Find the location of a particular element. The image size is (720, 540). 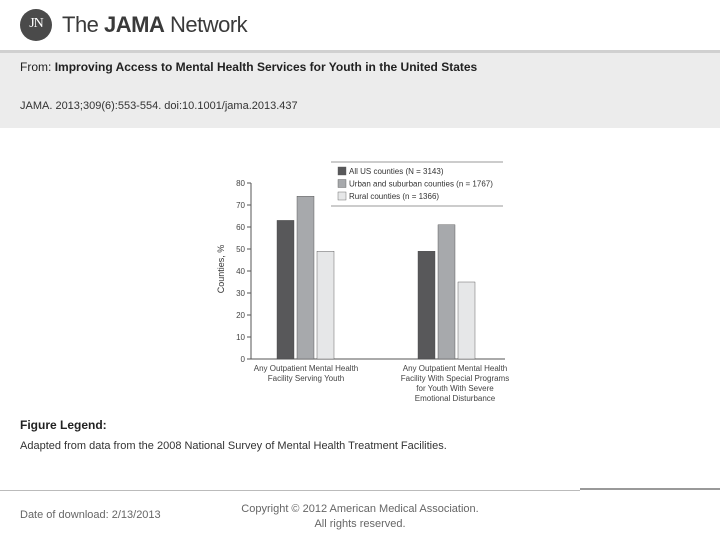

site-header: JN The JAMA Network is located at coordinates (360, 26).